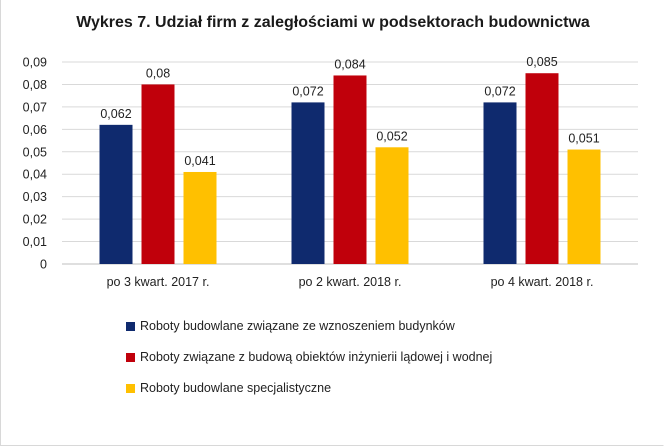  I want to click on y-tick-label: 0,03, so click(35, 197).